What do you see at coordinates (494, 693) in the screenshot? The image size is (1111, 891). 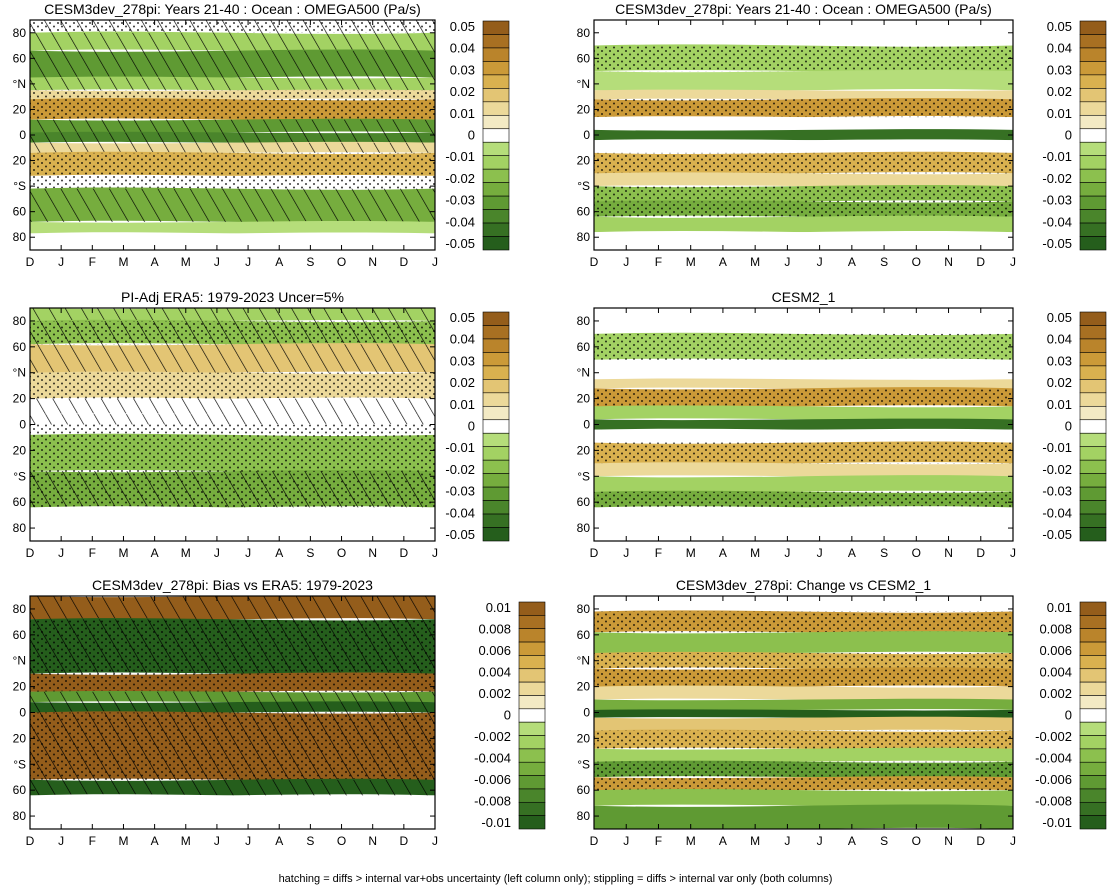 I see `colorbar-label: 0.002` at bounding box center [494, 693].